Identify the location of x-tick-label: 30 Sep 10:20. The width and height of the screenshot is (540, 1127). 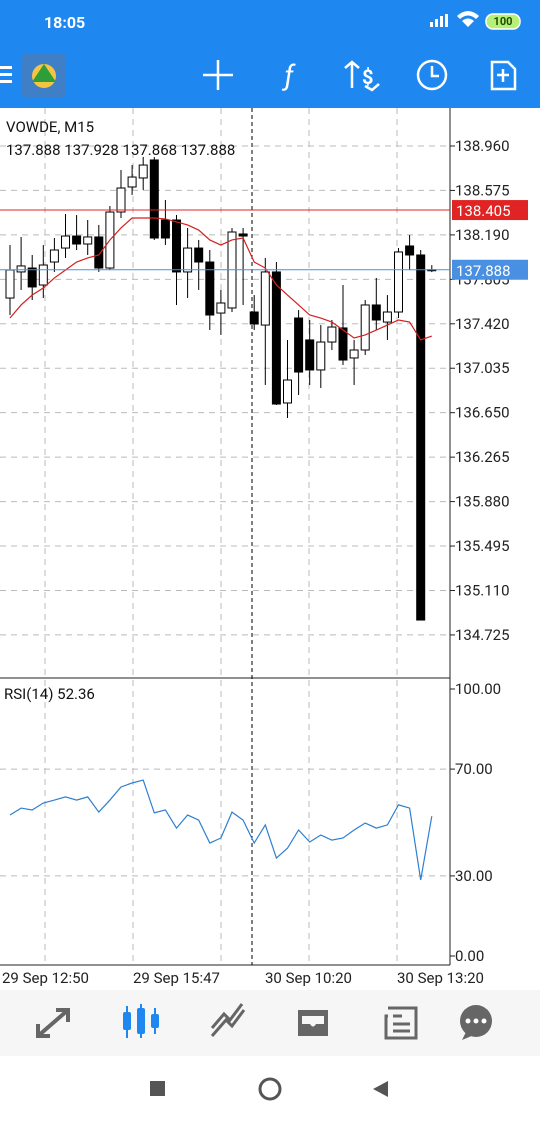
(308, 978).